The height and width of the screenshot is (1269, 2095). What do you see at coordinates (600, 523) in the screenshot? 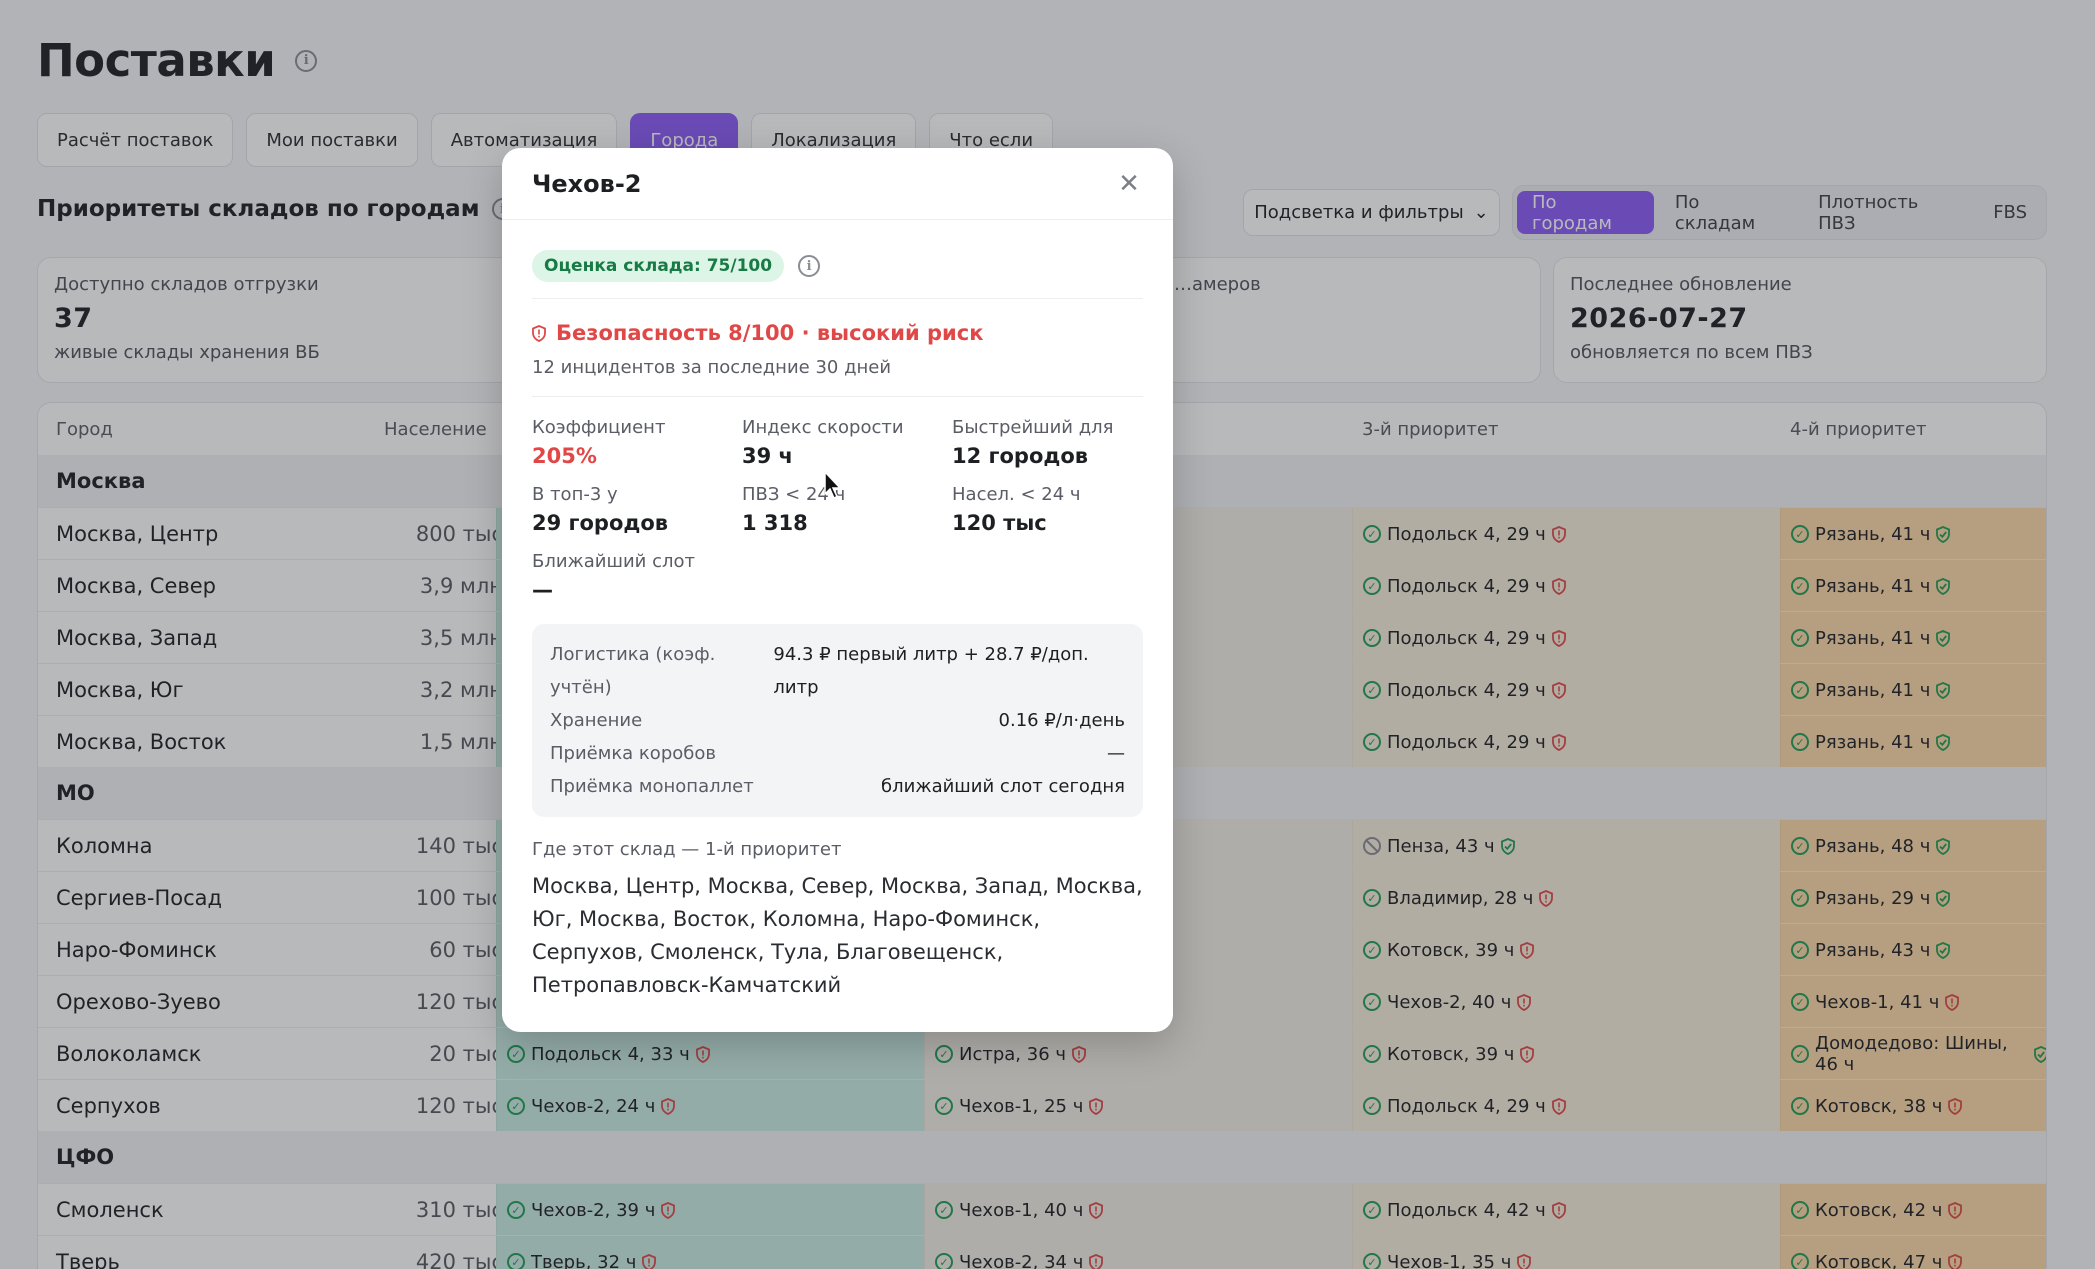
I see `metric-value: 29 городов` at bounding box center [600, 523].